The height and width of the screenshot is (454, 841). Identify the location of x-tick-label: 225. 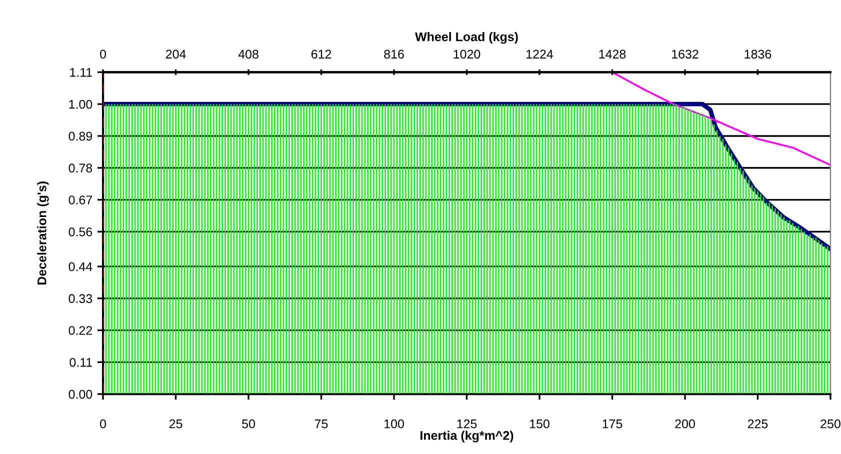
(758, 423).